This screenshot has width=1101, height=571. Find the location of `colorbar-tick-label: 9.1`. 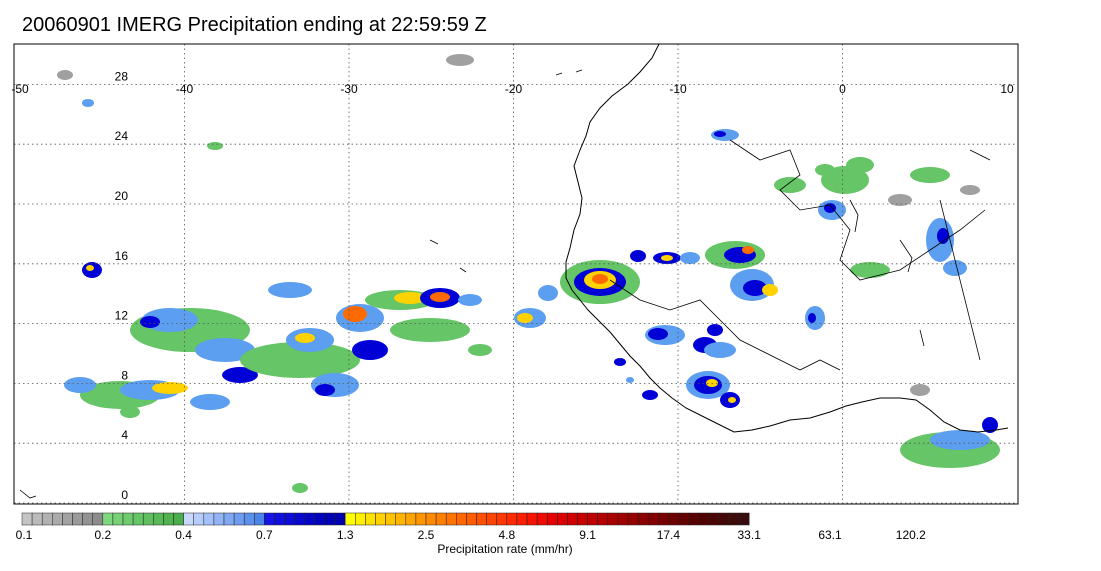

colorbar-tick-label: 9.1 is located at coordinates (587, 535).